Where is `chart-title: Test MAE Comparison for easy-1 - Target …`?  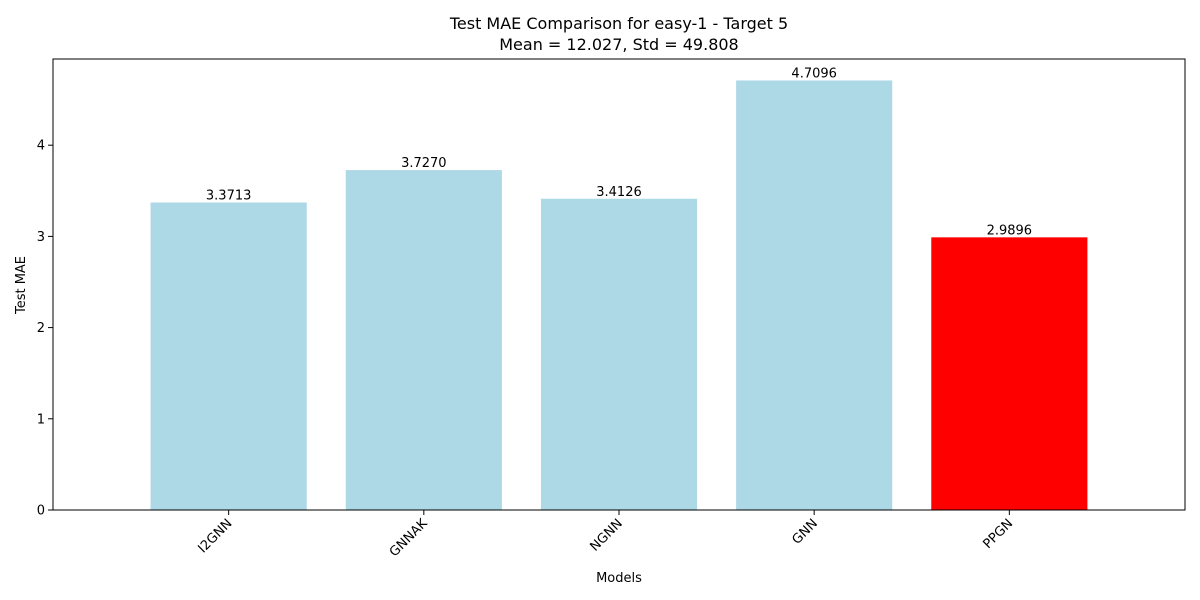 chart-title: Test MAE Comparison for easy-1 - Target … is located at coordinates (618, 23).